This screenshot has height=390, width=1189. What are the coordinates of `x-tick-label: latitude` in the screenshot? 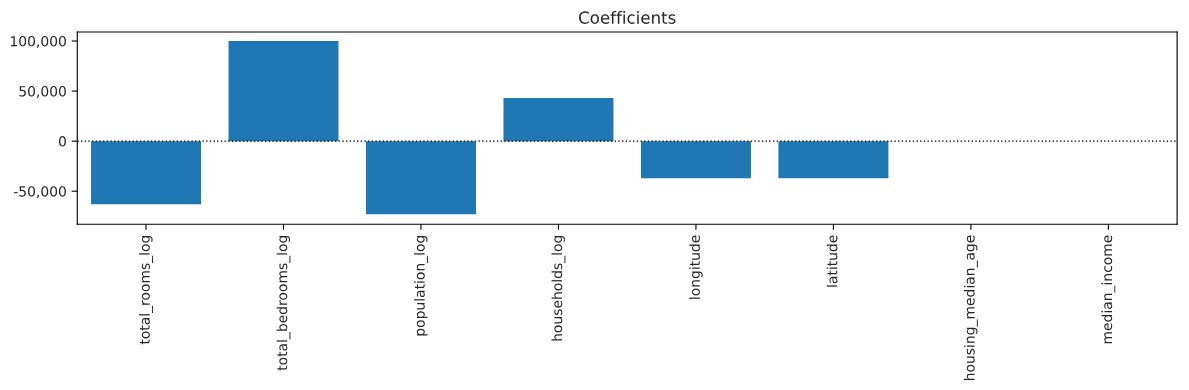 It's located at (832, 261).